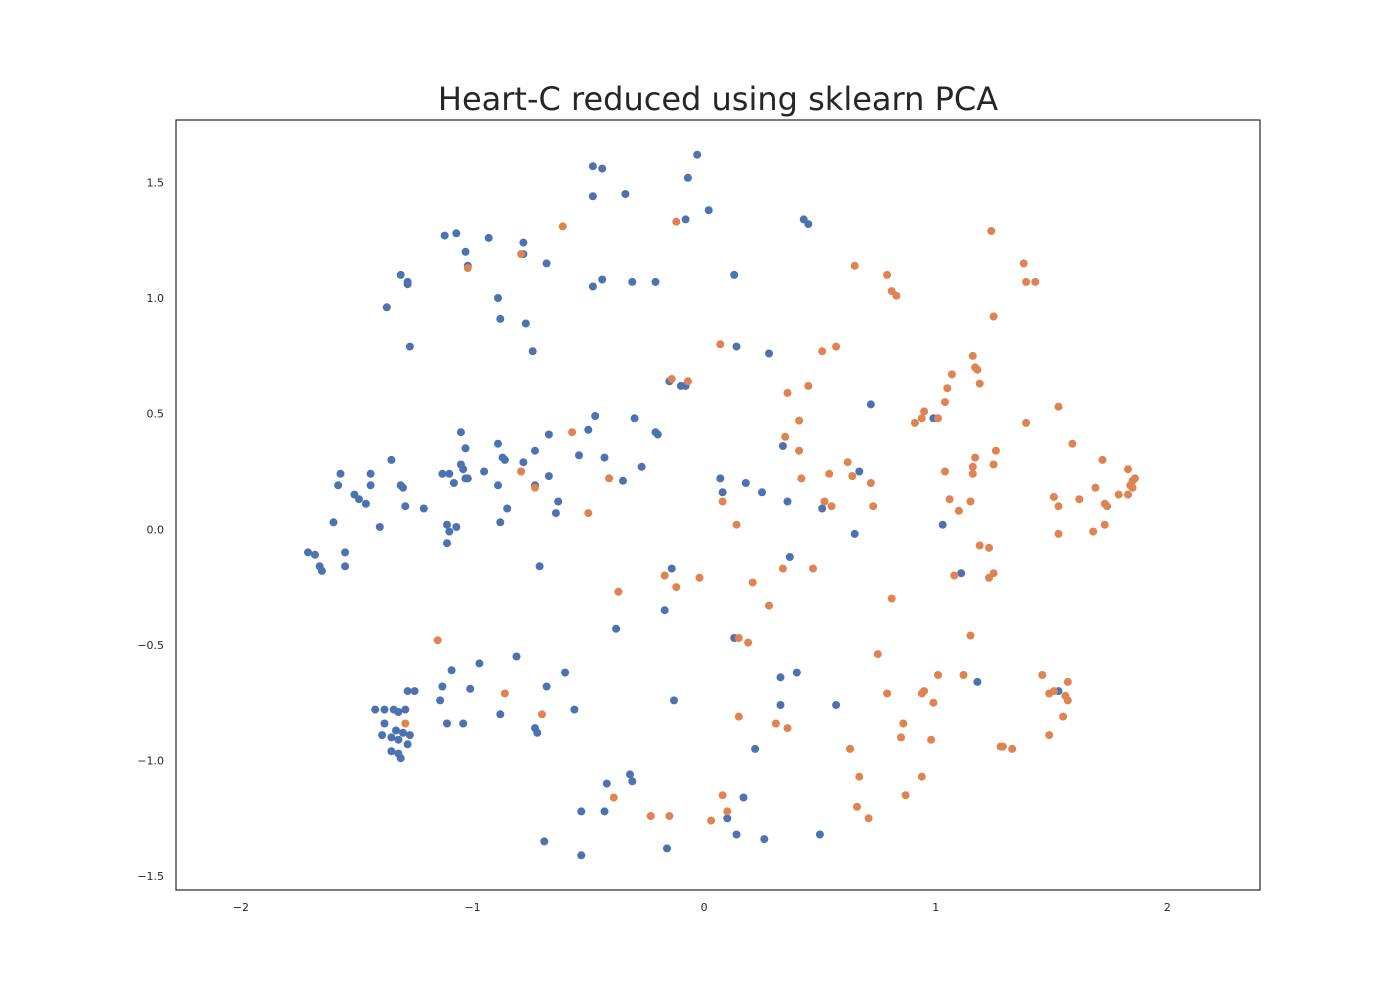 This screenshot has height=1000, width=1400. Describe the element at coordinates (718, 99) in the screenshot. I see `chart-title: Heart-C reduced using sklearn PCA` at that location.